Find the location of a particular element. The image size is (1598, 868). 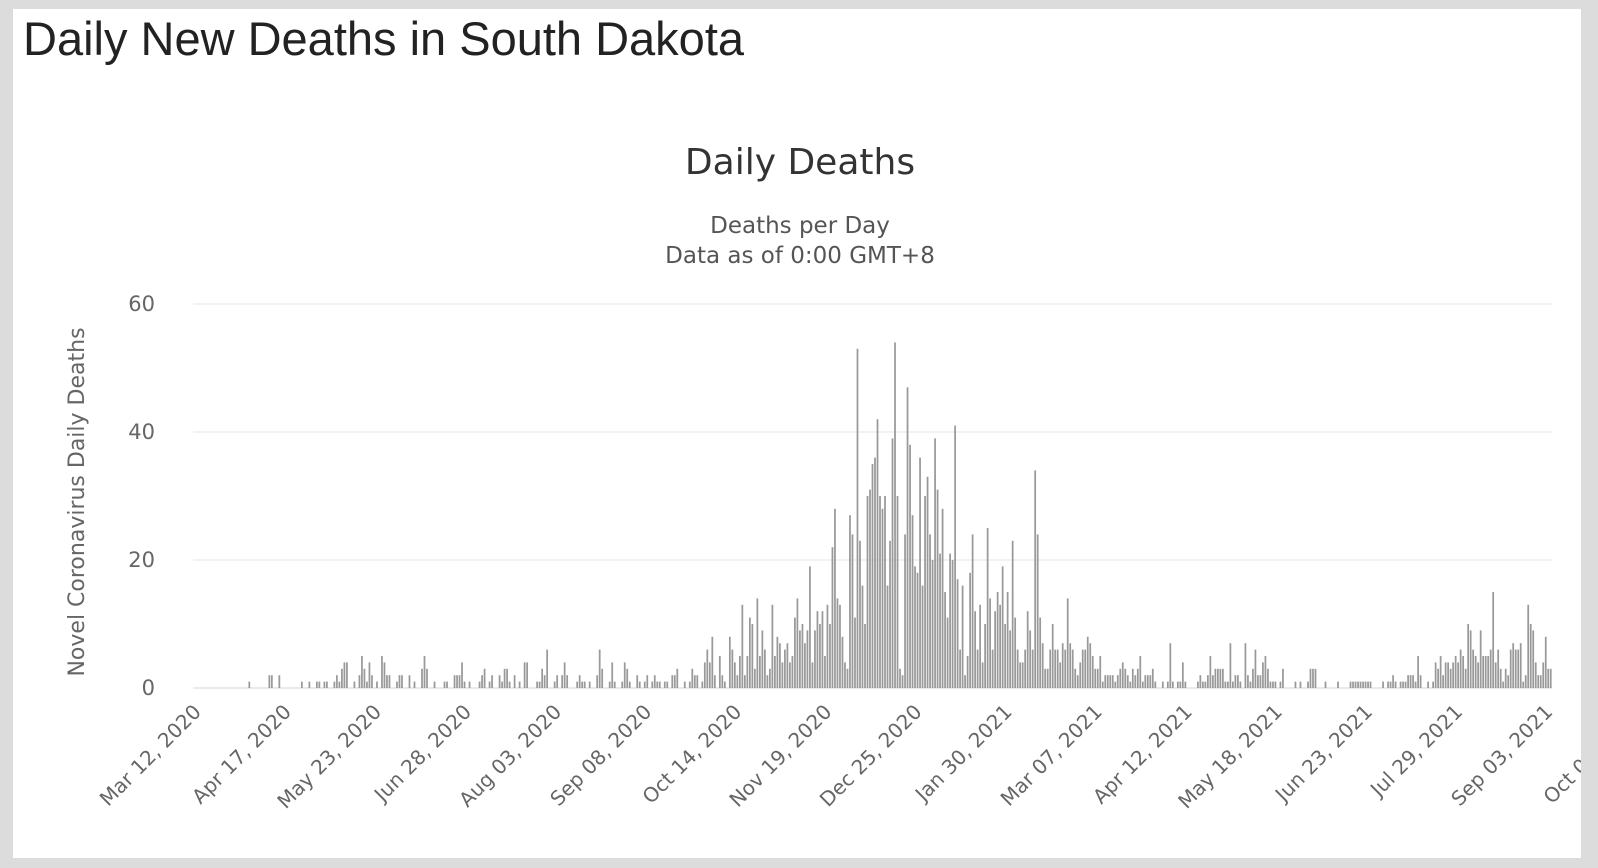

y-axis-title: Novel Coronavirus Daily Deaths is located at coordinates (77, 501).